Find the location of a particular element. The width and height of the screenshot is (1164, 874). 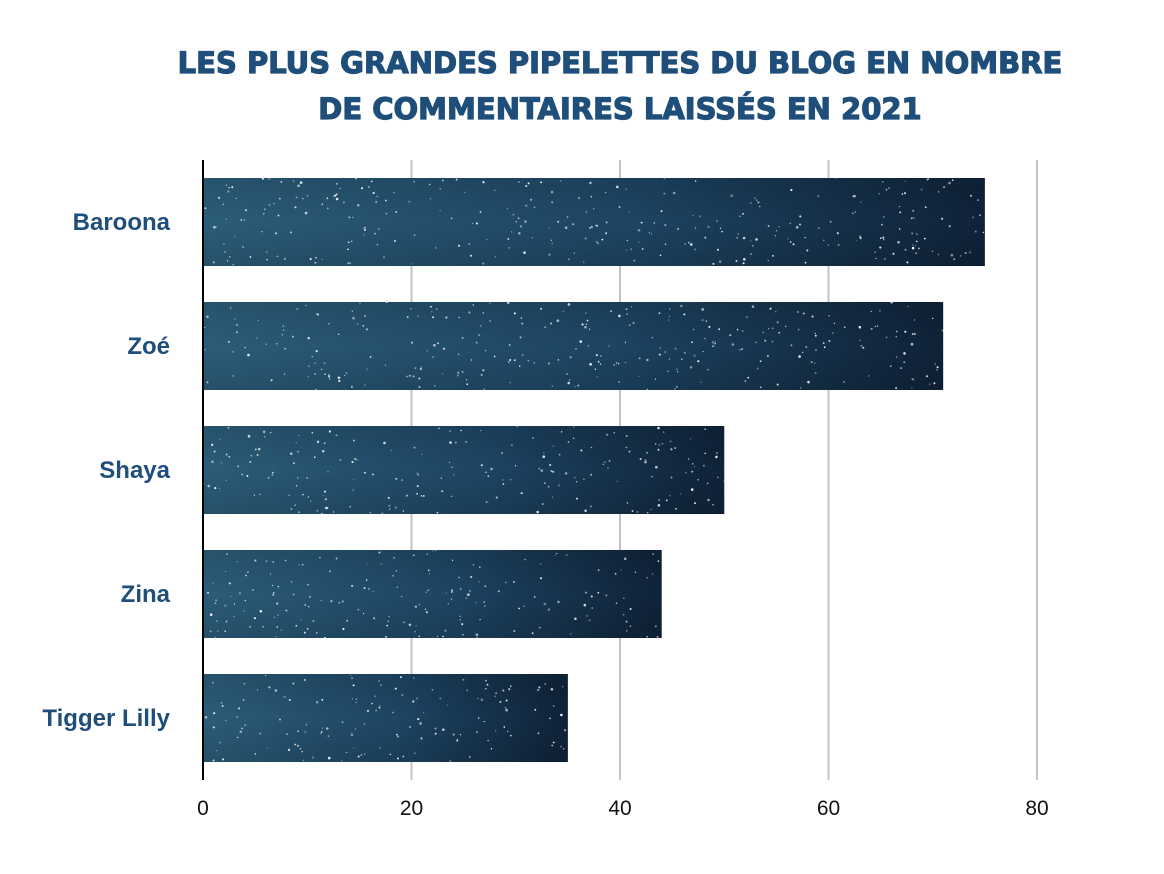

category-label: Shaya is located at coordinates (134, 470).